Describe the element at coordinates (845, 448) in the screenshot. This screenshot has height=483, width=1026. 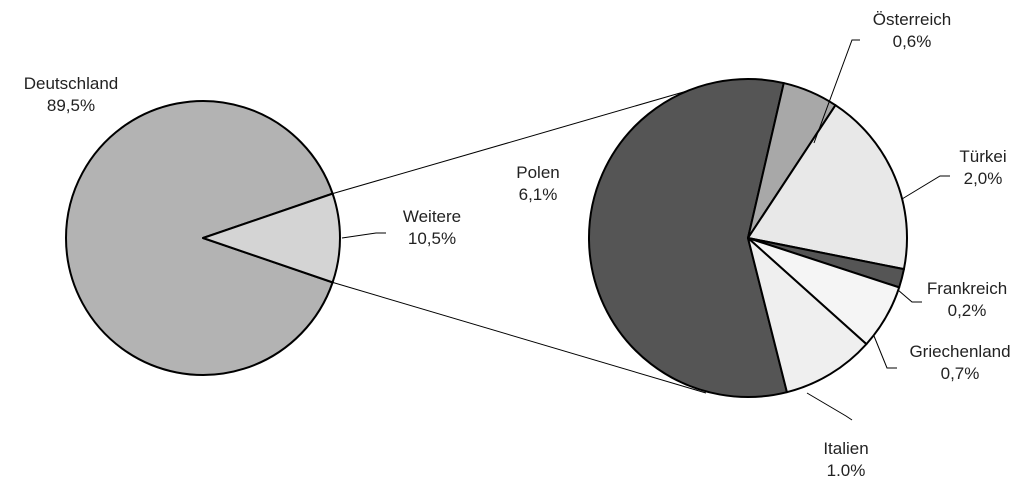
I see `label-name: Italien` at that location.